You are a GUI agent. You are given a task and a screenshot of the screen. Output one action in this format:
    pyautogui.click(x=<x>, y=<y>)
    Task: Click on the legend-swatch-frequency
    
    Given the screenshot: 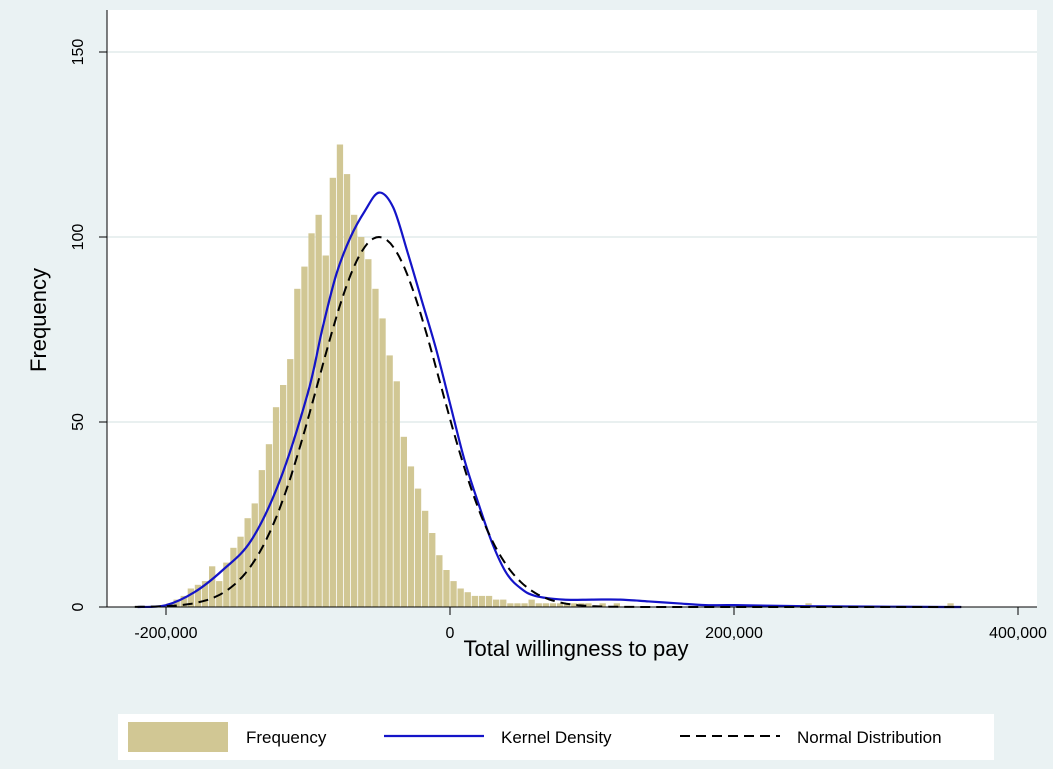 What is the action you would take?
    pyautogui.click(x=178, y=737)
    